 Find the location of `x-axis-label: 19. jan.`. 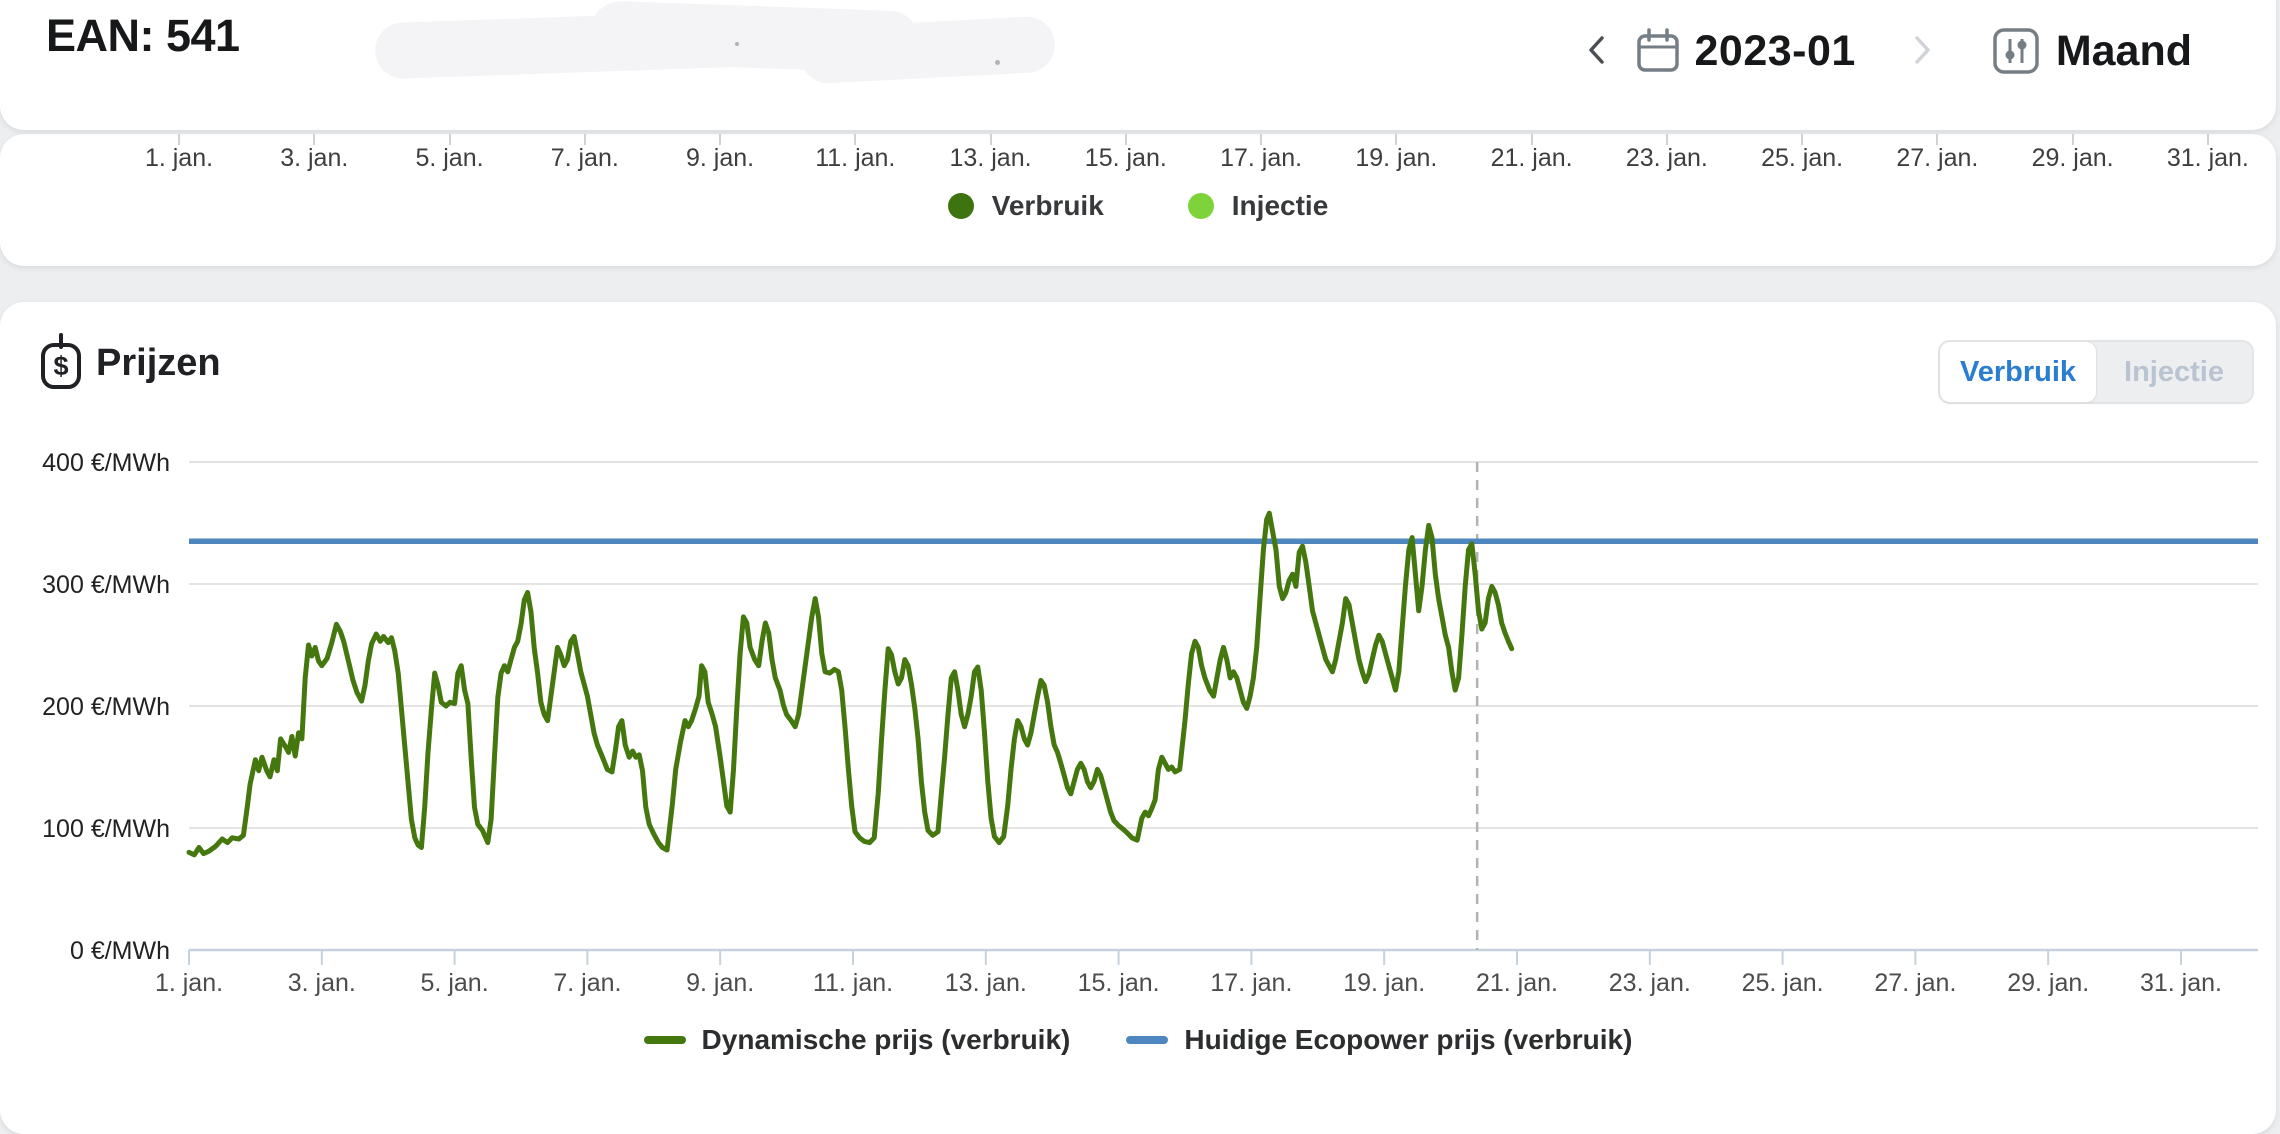

x-axis-label: 19. jan. is located at coordinates (1384, 983).